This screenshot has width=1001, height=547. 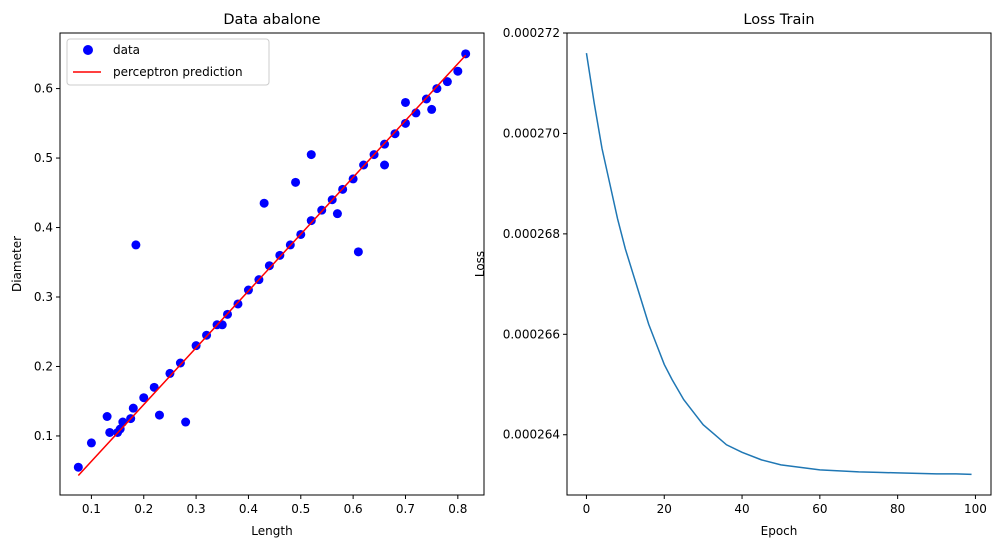 I want to click on x-tick-label: 0.8, so click(x=457, y=509).